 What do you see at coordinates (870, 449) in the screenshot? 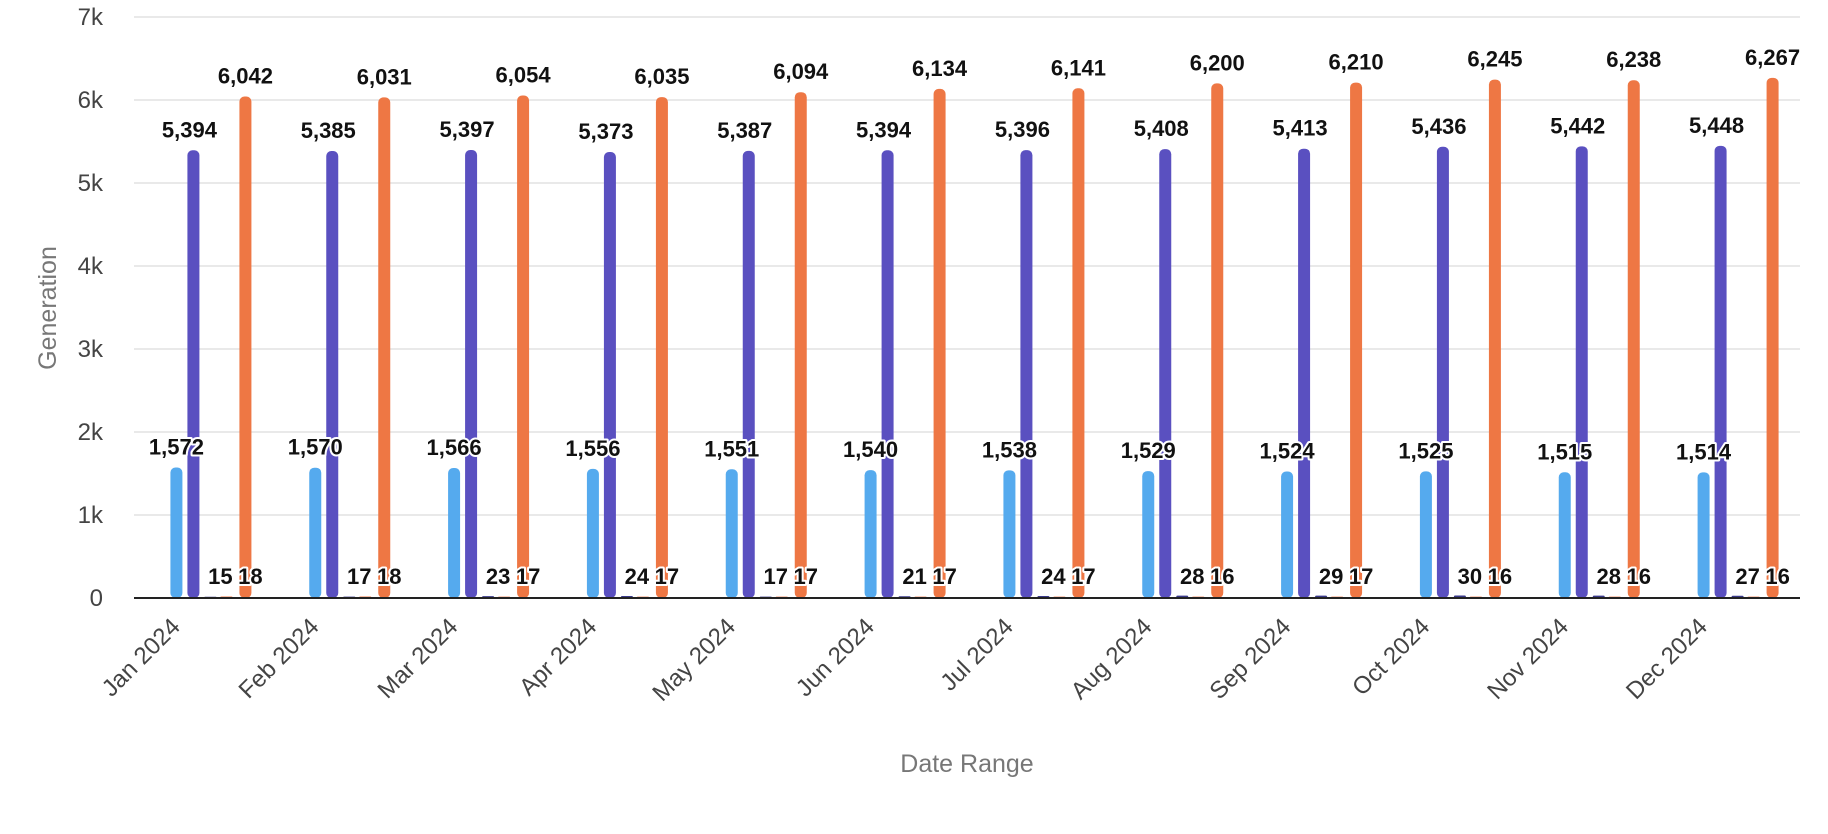
I see `data-label: 1,540` at bounding box center [870, 449].